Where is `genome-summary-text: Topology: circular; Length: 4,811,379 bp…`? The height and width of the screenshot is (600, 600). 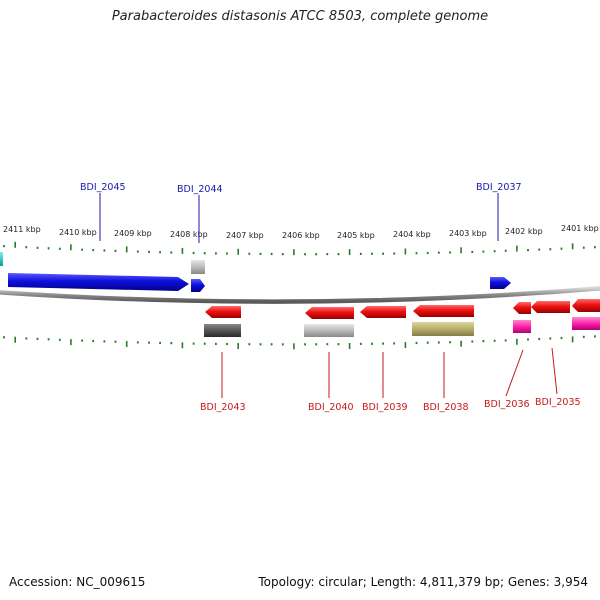 genome-summary-text: Topology: circular; Length: 4,811,379 bp… is located at coordinates (423, 582).